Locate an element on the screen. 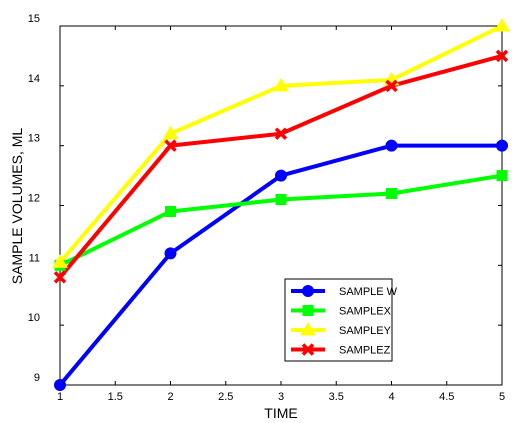 This screenshot has height=423, width=512. x-tick-label: 2 is located at coordinates (170, 397).